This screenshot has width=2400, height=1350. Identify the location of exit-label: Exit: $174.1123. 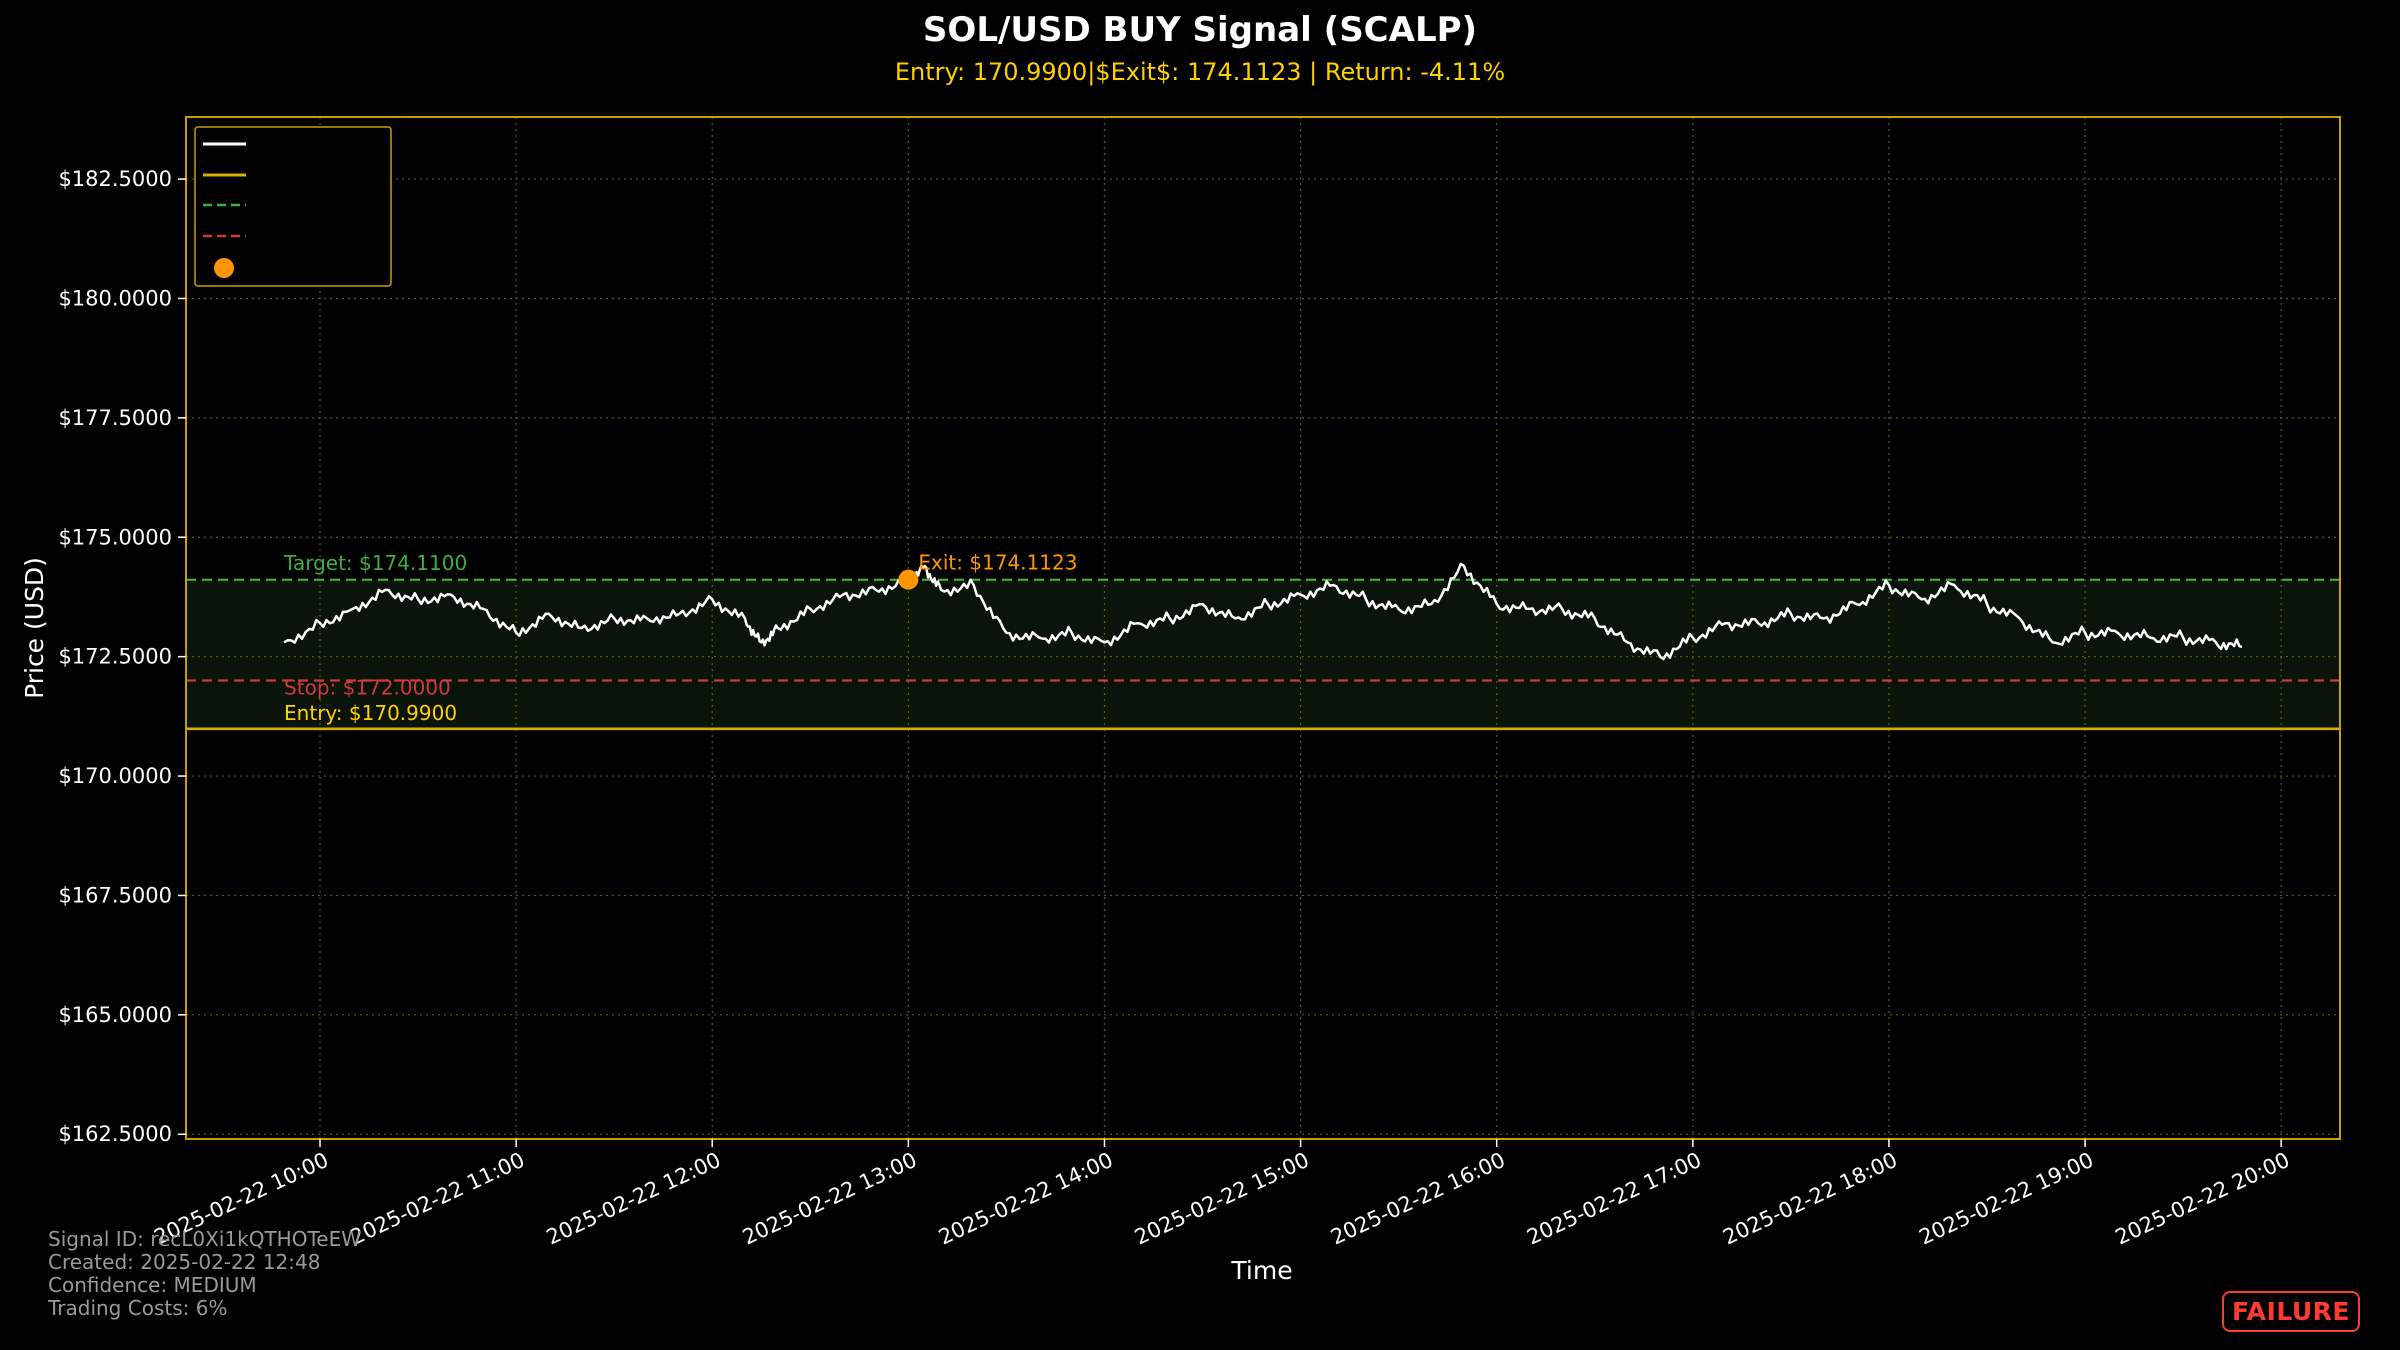
(997, 563).